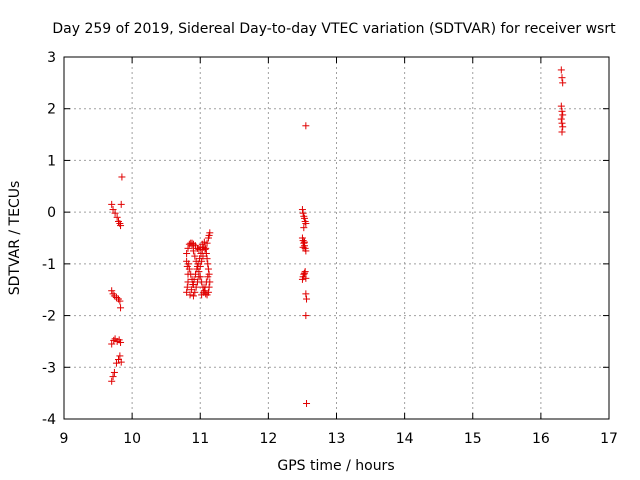 The height and width of the screenshot is (480, 640). What do you see at coordinates (200, 439) in the screenshot?
I see `x-tick-label: 11` at bounding box center [200, 439].